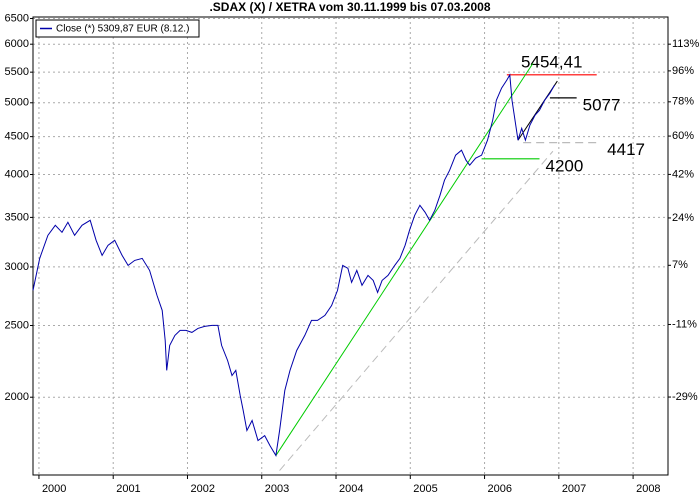 This screenshot has height=500, width=700. Describe the element at coordinates (683, 218) in the screenshot. I see `y2-tick-label: 24%` at that location.